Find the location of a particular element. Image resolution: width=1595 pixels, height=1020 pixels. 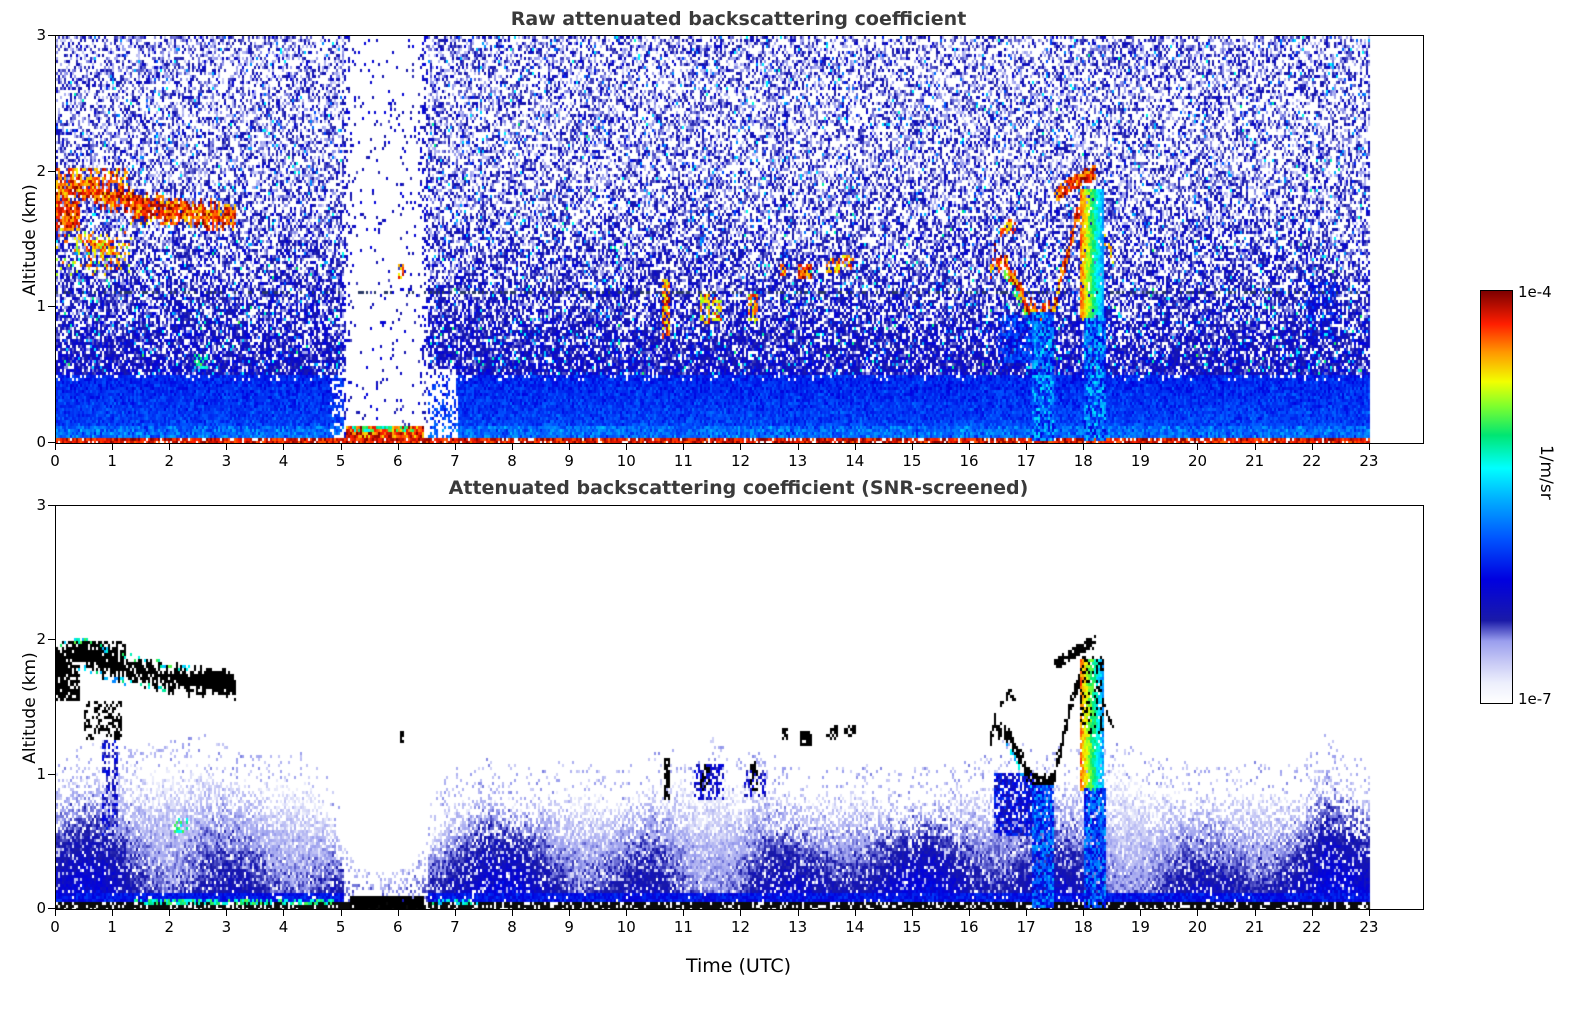

x-tick-label: 6 is located at coordinates (397, 461).